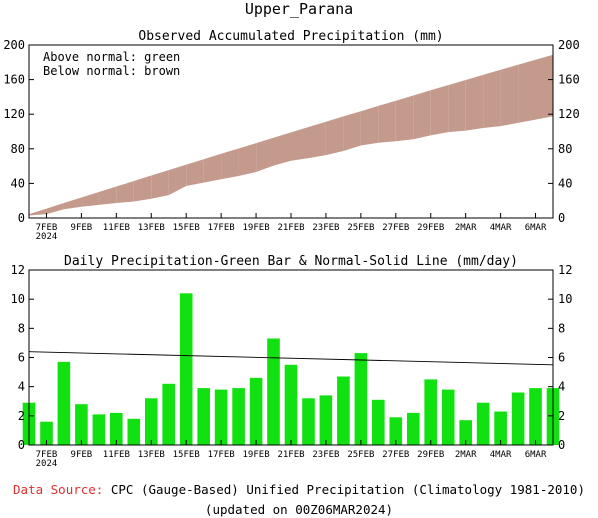  I want to click on y-tick-label-right: 8, so click(561, 328).